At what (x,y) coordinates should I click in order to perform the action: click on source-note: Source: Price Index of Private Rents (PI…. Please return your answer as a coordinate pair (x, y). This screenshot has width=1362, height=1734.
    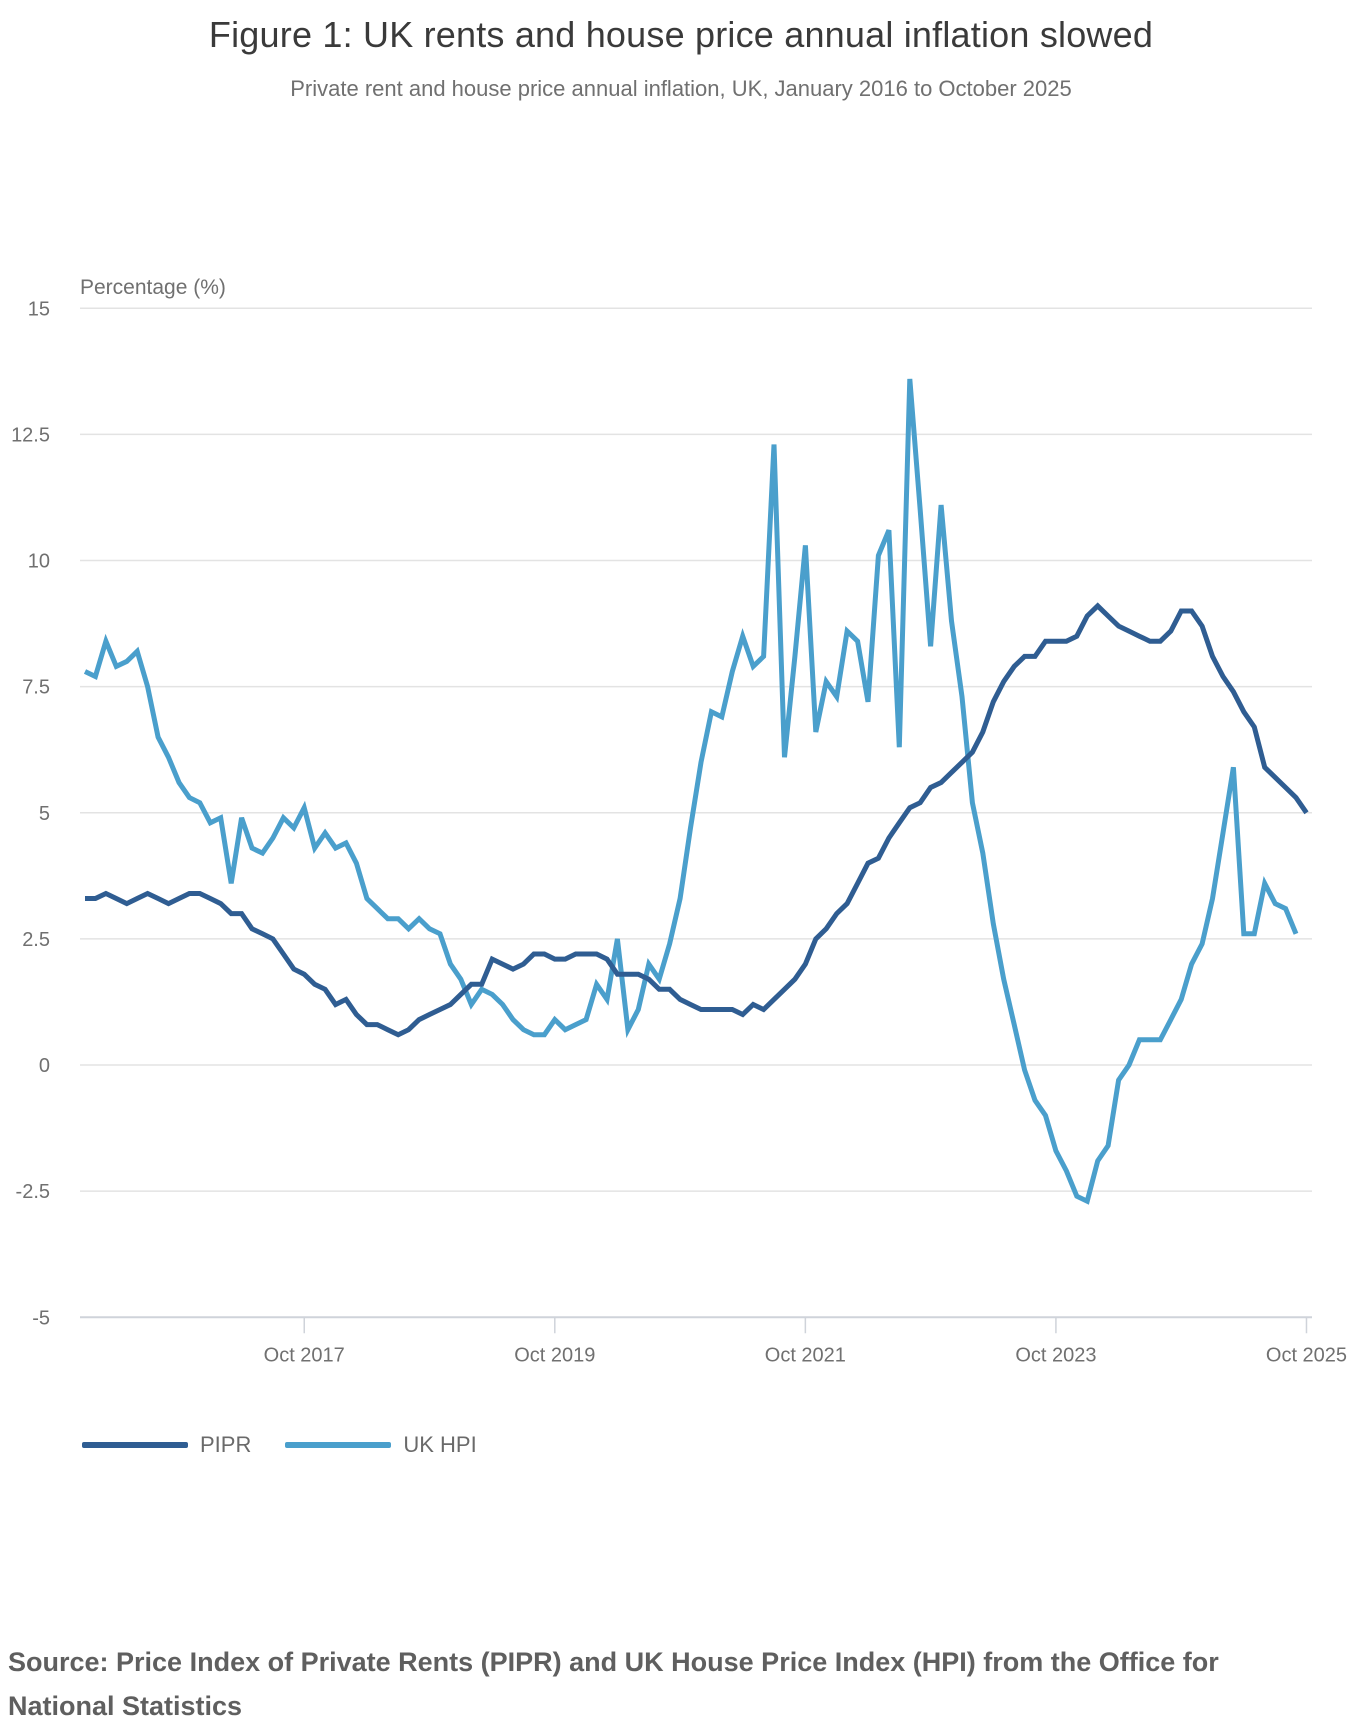
    Looking at the image, I should click on (613, 1684).